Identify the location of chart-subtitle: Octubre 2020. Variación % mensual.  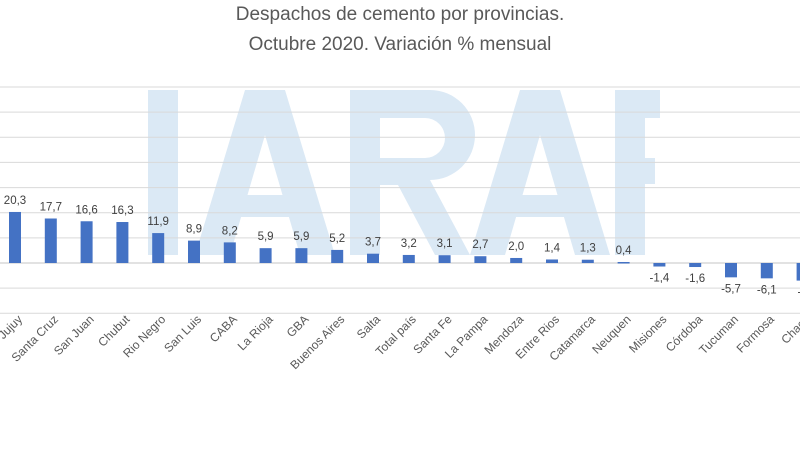
(400, 44).